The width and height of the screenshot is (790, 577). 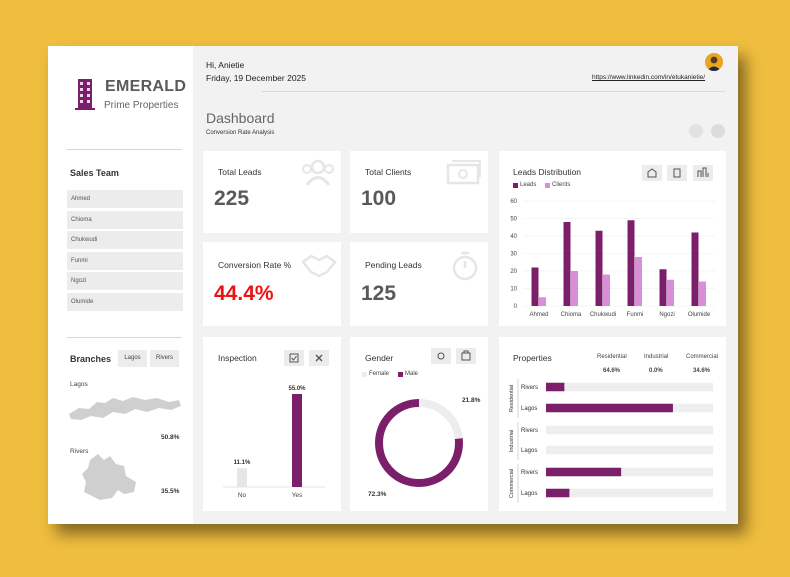 I want to click on y-tick-label: 60, so click(x=513, y=202).